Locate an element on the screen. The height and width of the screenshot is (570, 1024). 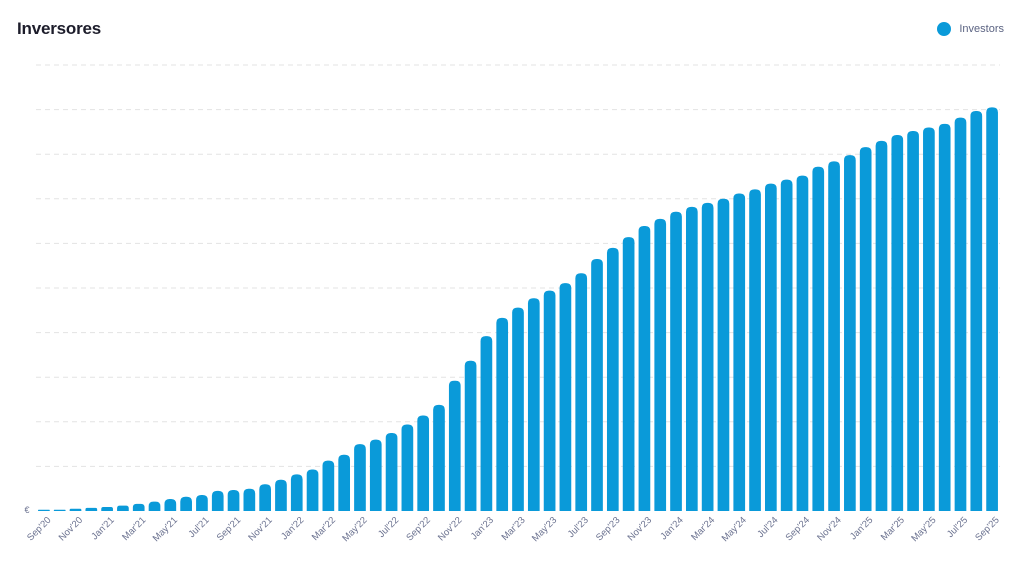
x-tick-label: Jul'22 is located at coordinates (388, 527).